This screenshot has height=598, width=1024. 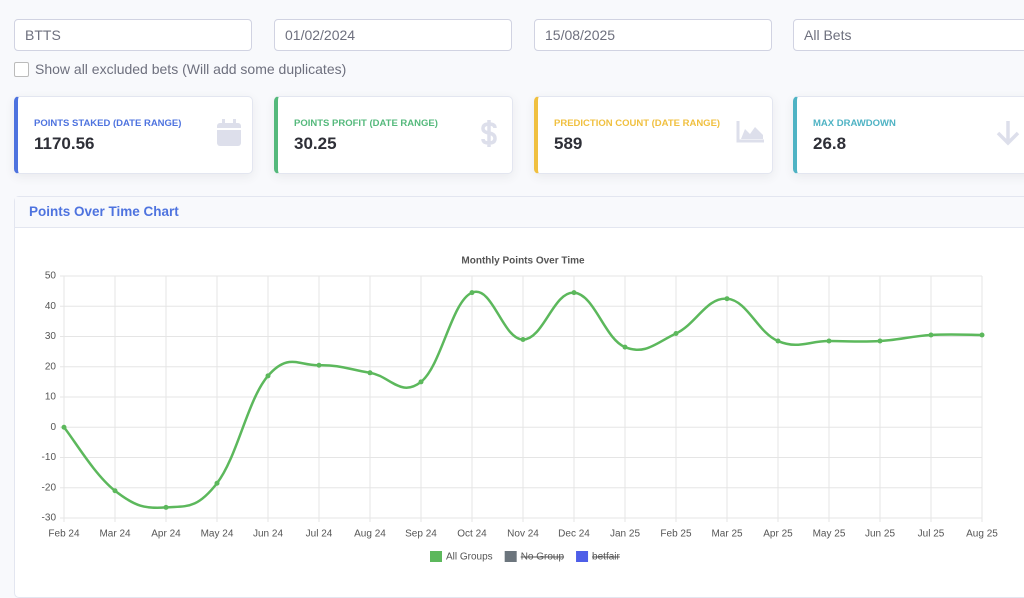 I want to click on legend-label: betfair, so click(x=606, y=557).